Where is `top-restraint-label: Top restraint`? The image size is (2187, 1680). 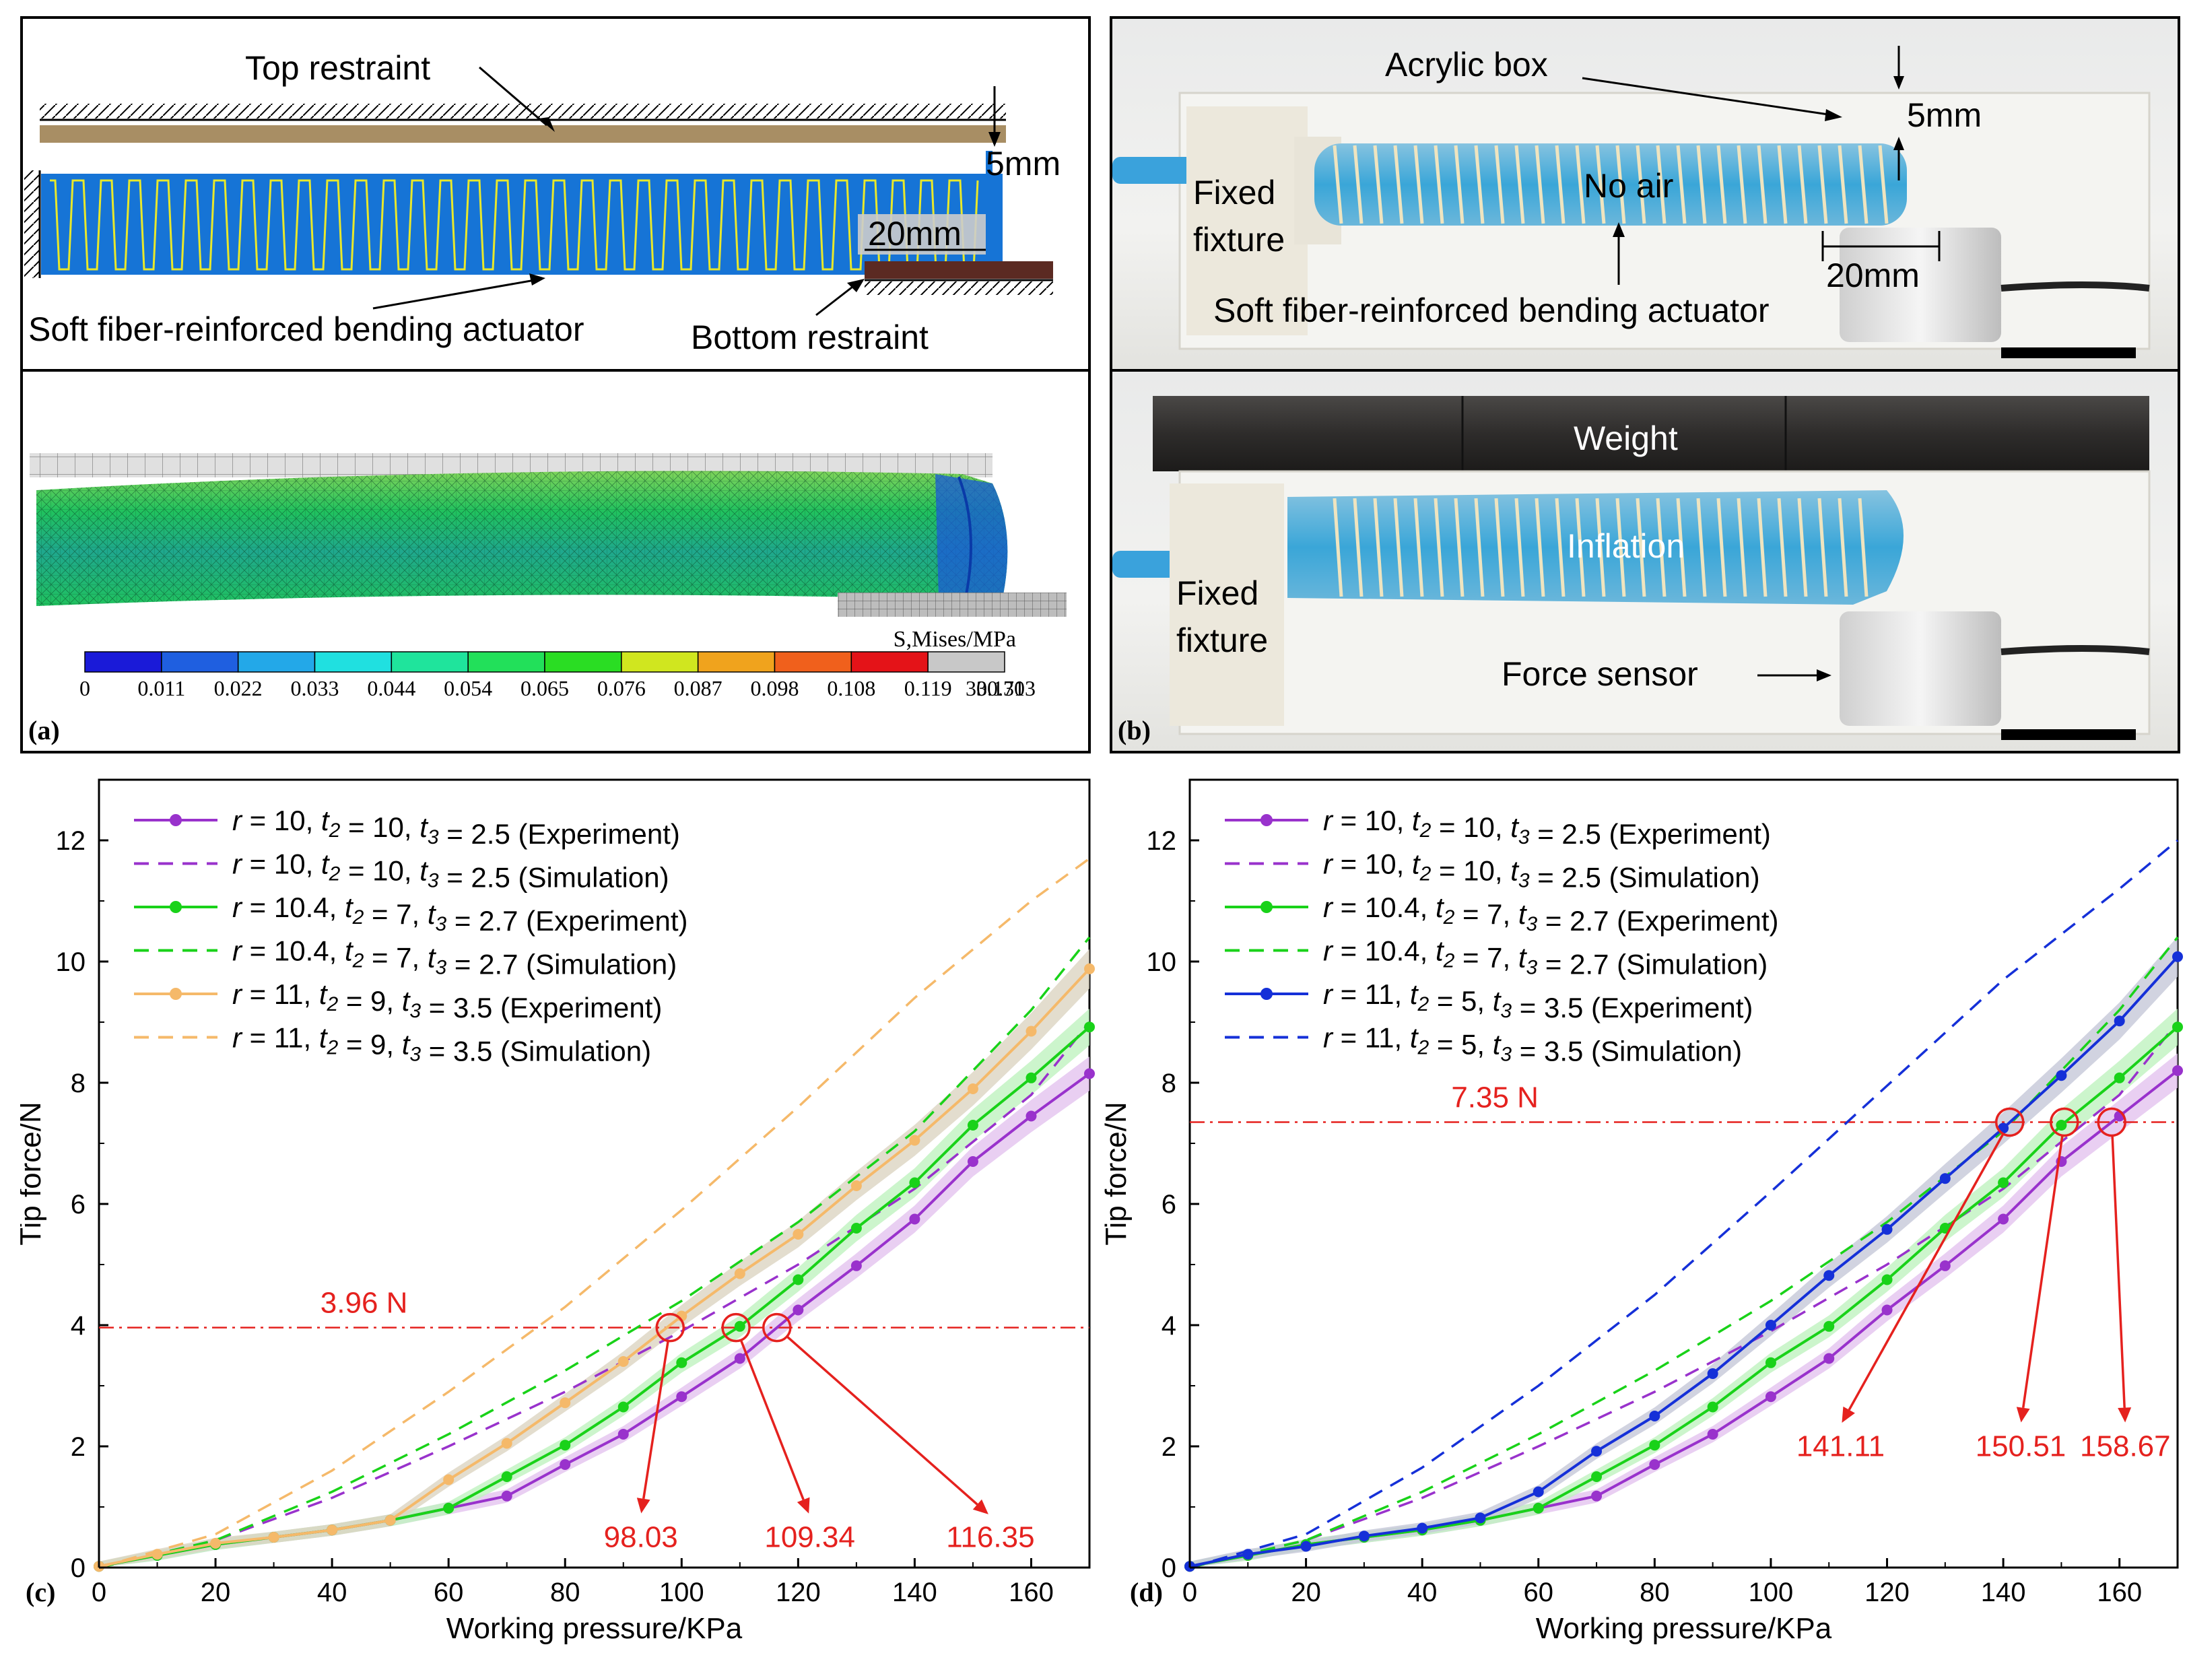 top-restraint-label: Top restraint is located at coordinates (337, 68).